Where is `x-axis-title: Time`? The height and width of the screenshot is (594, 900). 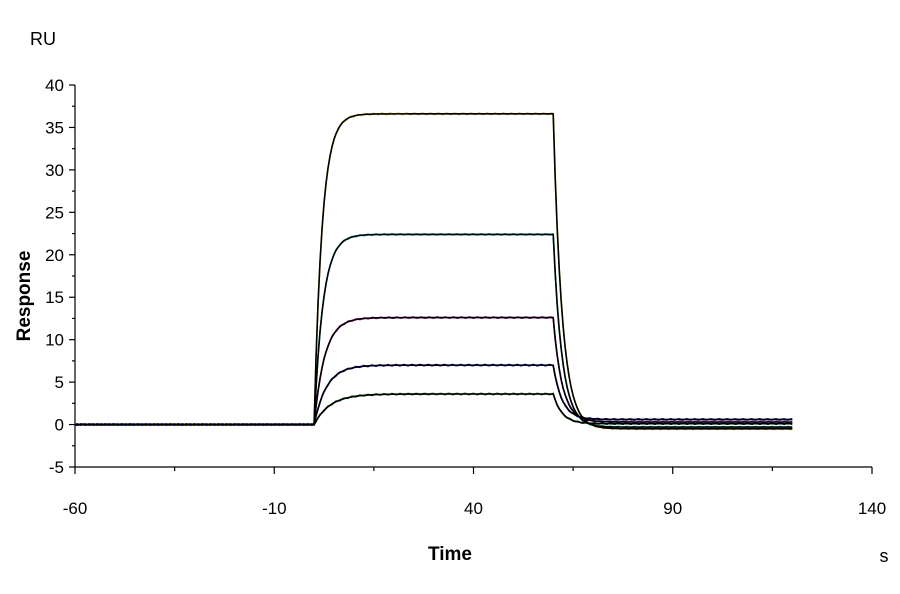 x-axis-title: Time is located at coordinates (450, 554).